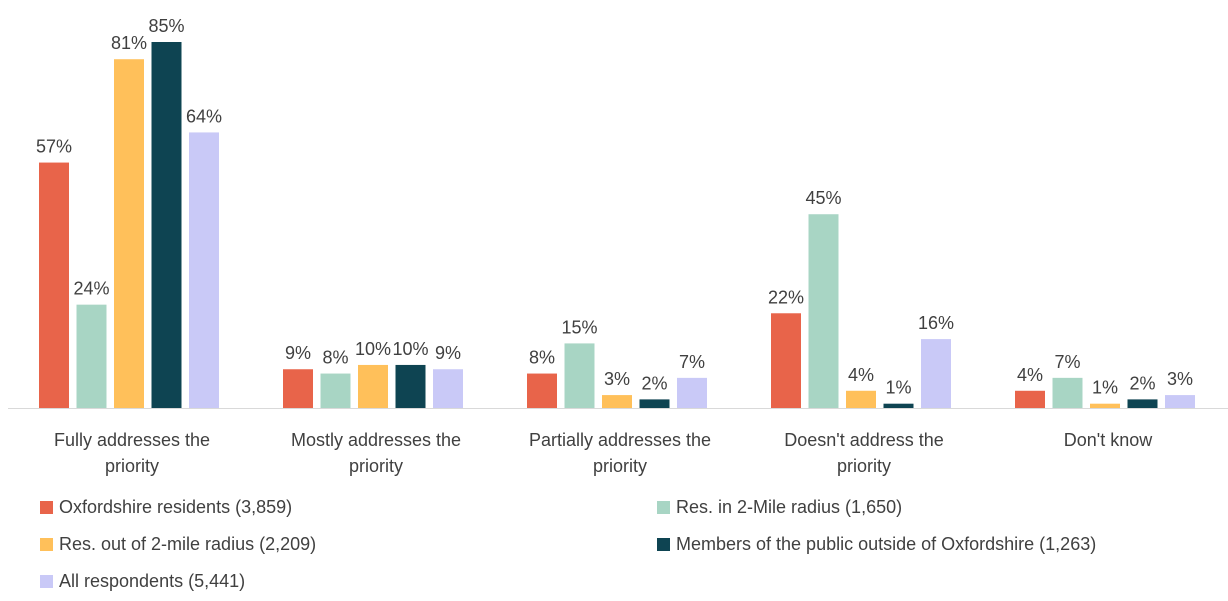  What do you see at coordinates (789, 507) in the screenshot?
I see `legend-label: Res. in 2-Mile radius (1,650)` at bounding box center [789, 507].